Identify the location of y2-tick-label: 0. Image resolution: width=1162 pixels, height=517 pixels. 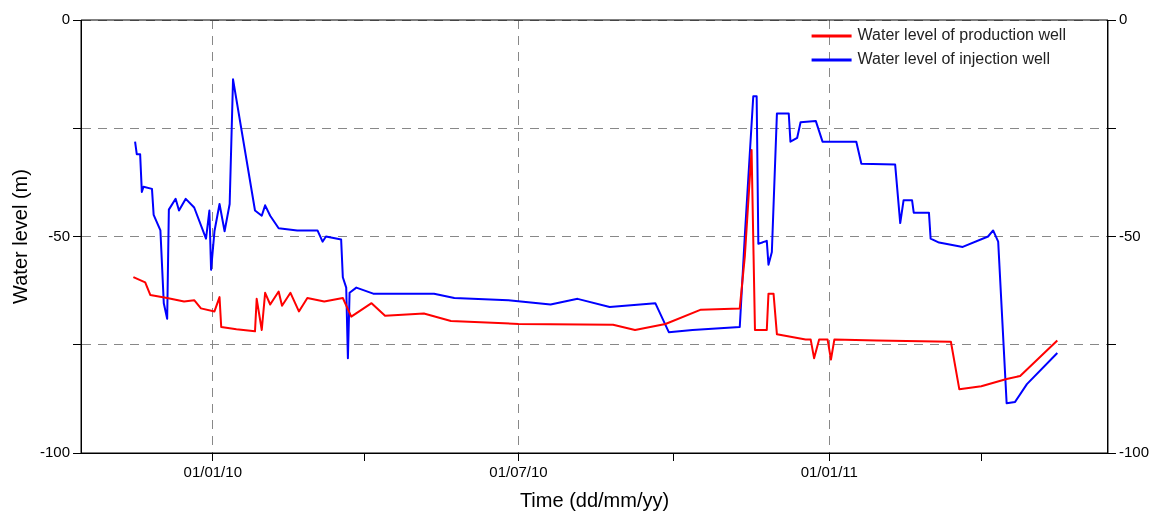
(1123, 19).